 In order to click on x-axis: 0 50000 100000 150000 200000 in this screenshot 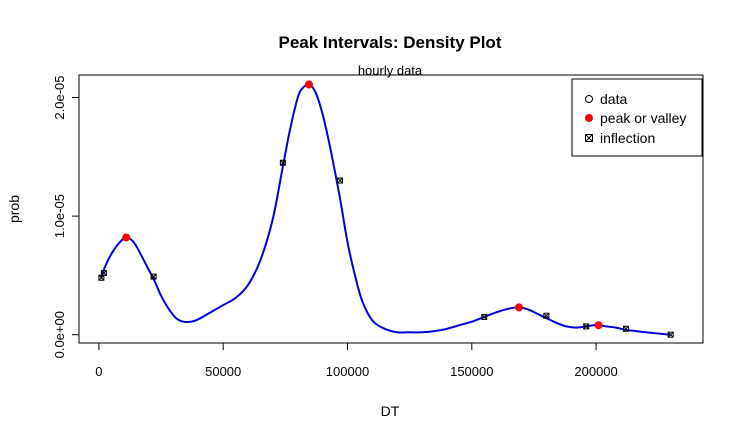, I will do `click(356, 360)`.